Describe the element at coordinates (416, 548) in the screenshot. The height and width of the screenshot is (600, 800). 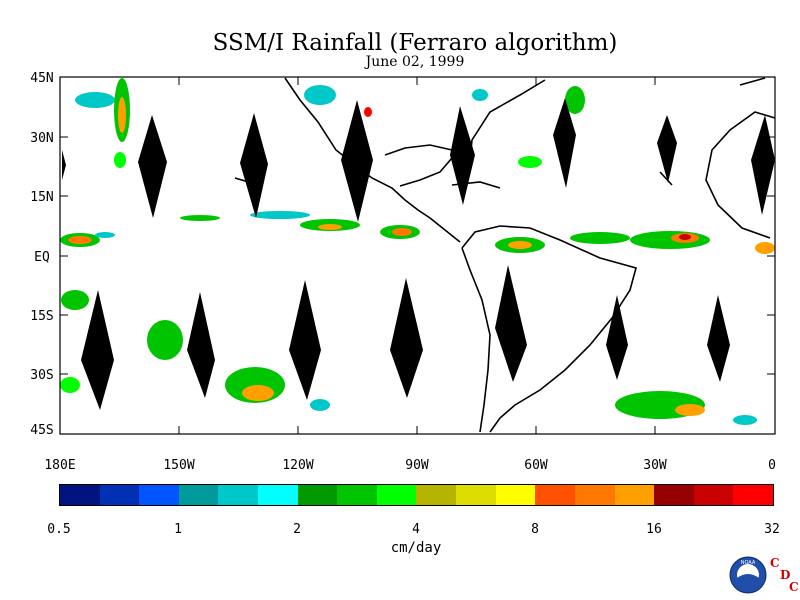
I see `colorbar-units: cm/day` at that location.